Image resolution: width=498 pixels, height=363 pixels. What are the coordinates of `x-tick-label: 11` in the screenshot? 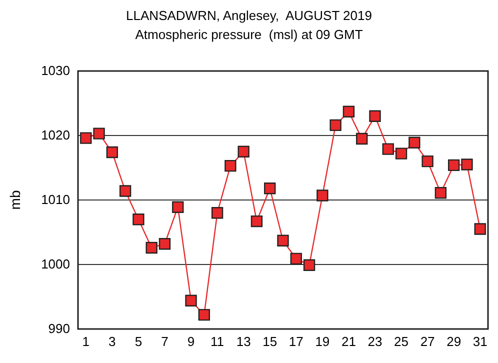 It's located at (217, 342).